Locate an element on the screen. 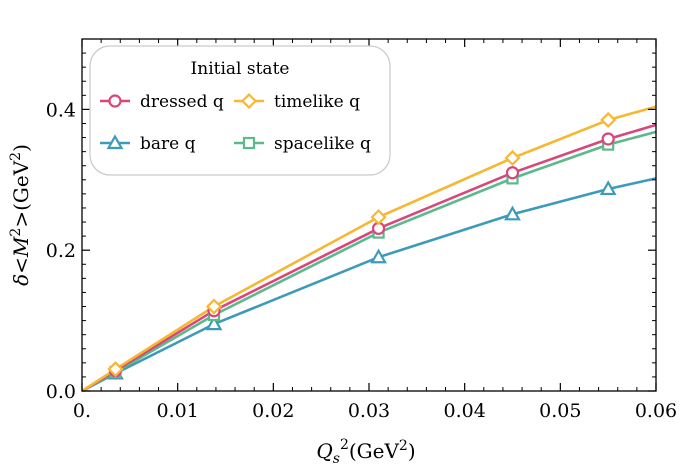 The width and height of the screenshot is (694, 468). x-tick-label: 0. is located at coordinates (82, 411).